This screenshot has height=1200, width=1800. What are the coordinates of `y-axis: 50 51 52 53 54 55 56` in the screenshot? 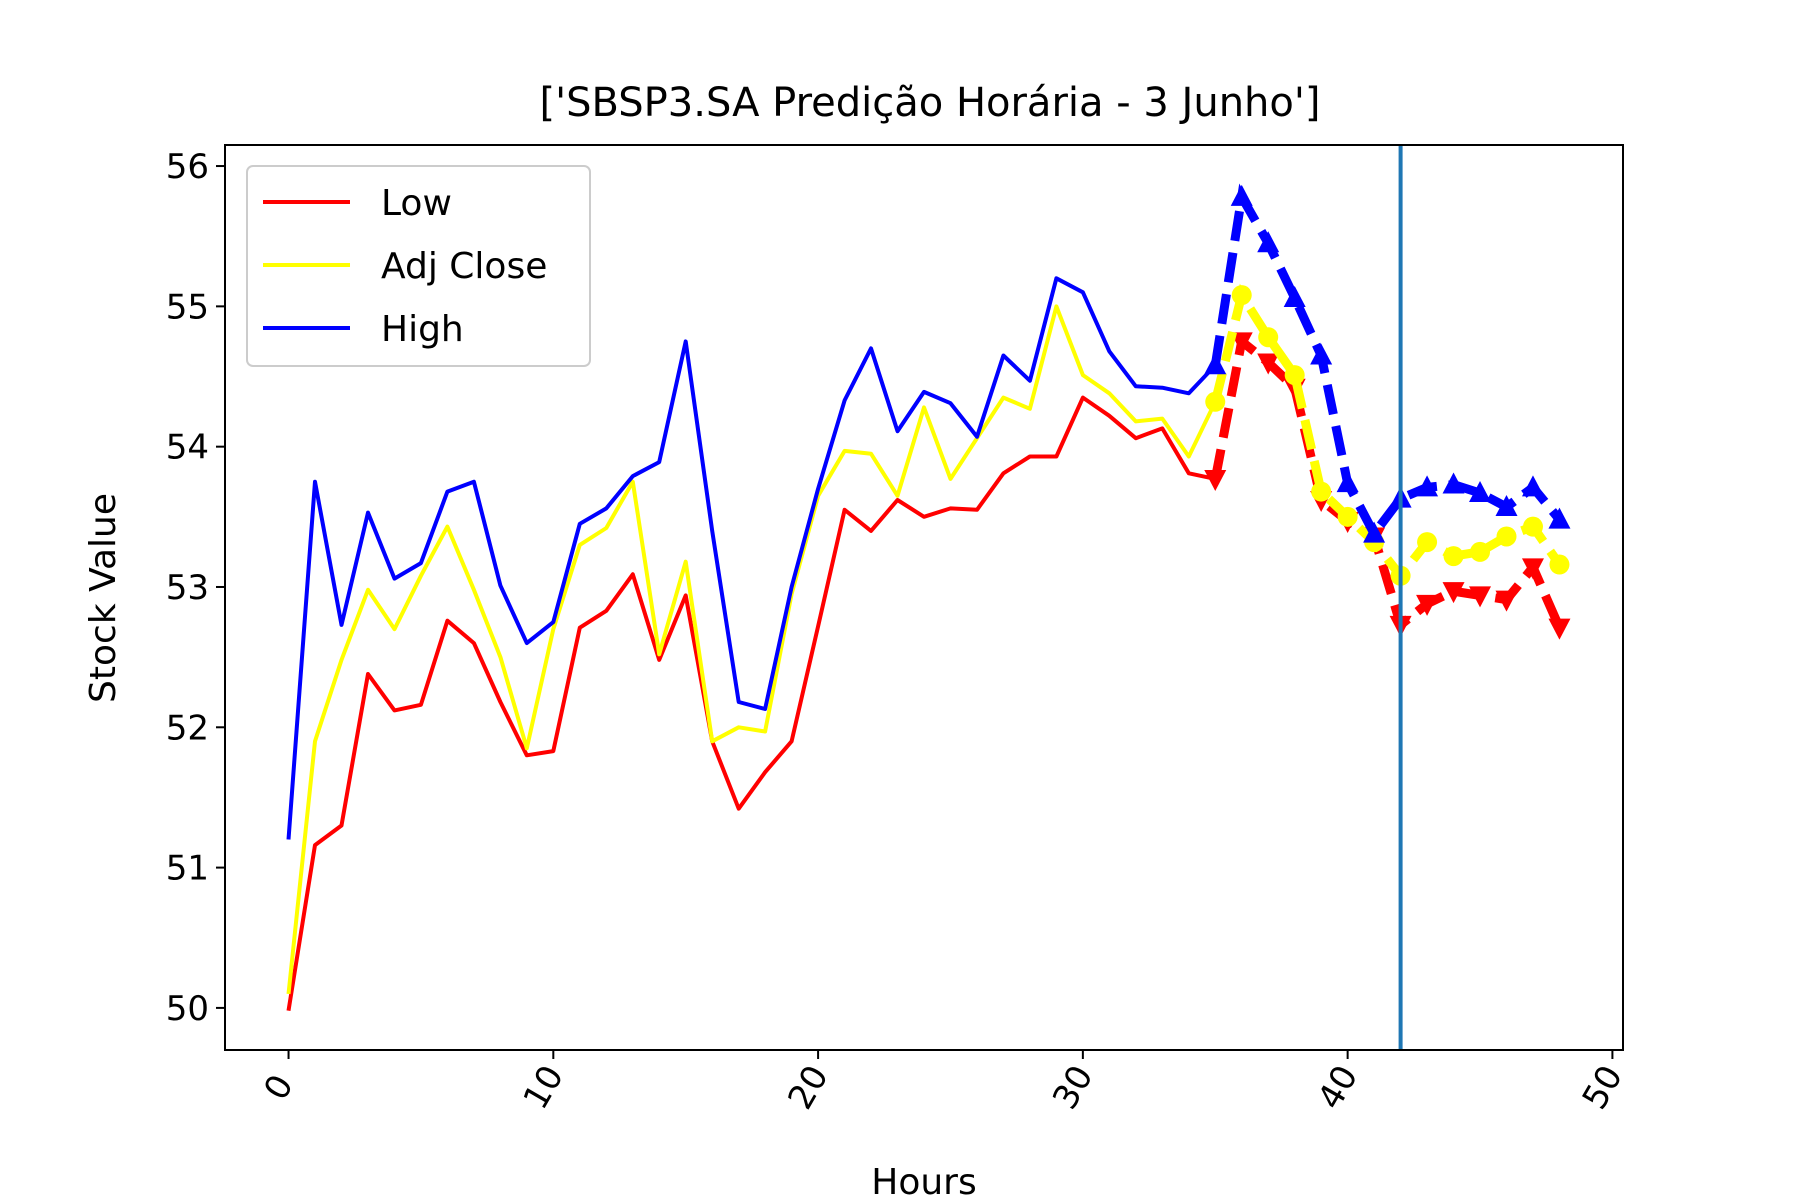 It's located at (195, 588).